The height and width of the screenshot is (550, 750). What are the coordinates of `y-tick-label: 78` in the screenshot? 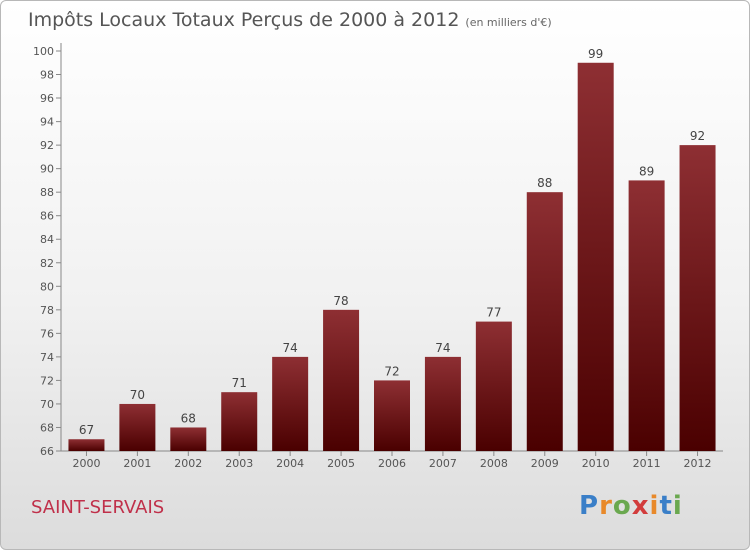 It's located at (47, 310).